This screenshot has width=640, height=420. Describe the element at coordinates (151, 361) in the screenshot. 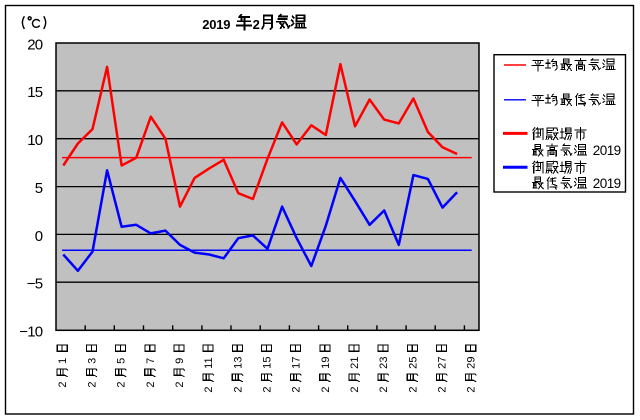

I see `svg-text: 7` at that location.